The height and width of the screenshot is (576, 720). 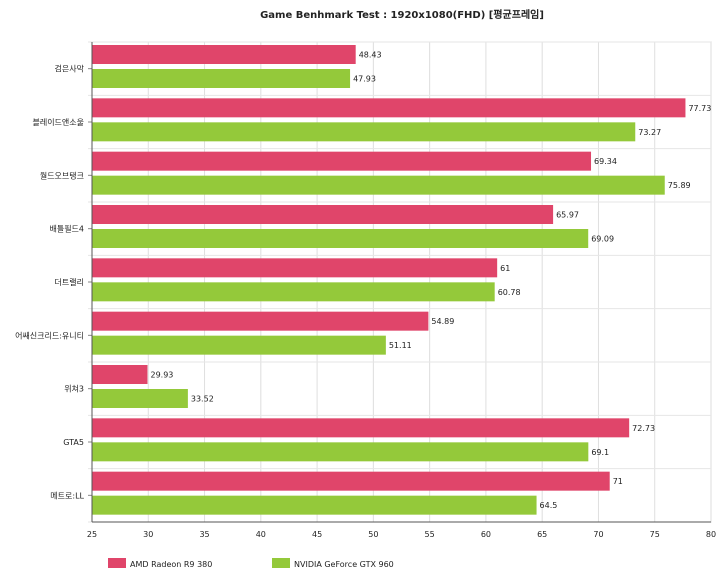 What do you see at coordinates (370, 55) in the screenshot?
I see `data-label: 48.43` at bounding box center [370, 55].